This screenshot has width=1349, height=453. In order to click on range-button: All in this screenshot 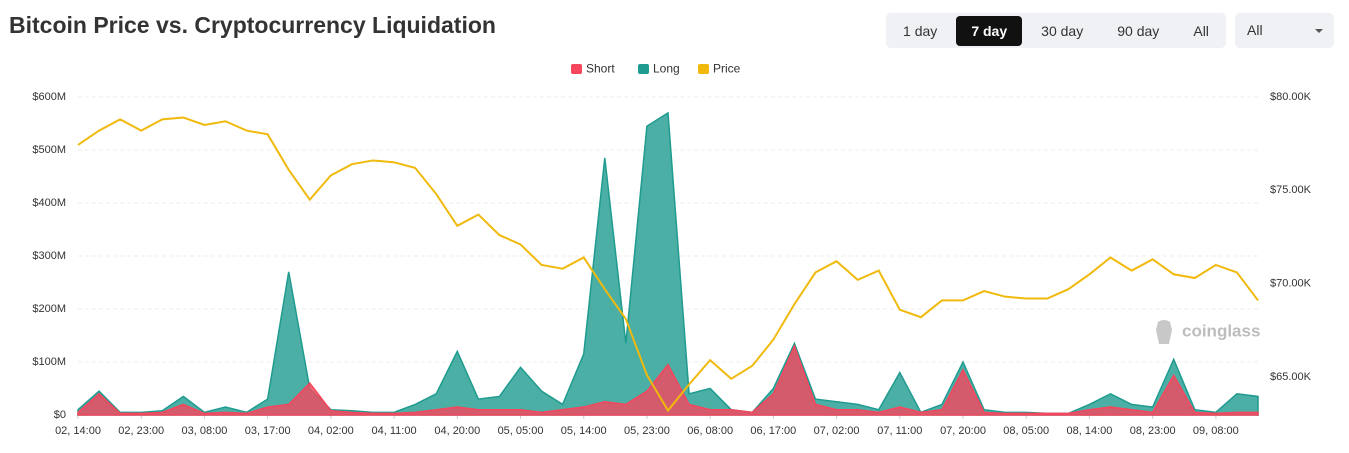, I will do `click(1201, 30)`.